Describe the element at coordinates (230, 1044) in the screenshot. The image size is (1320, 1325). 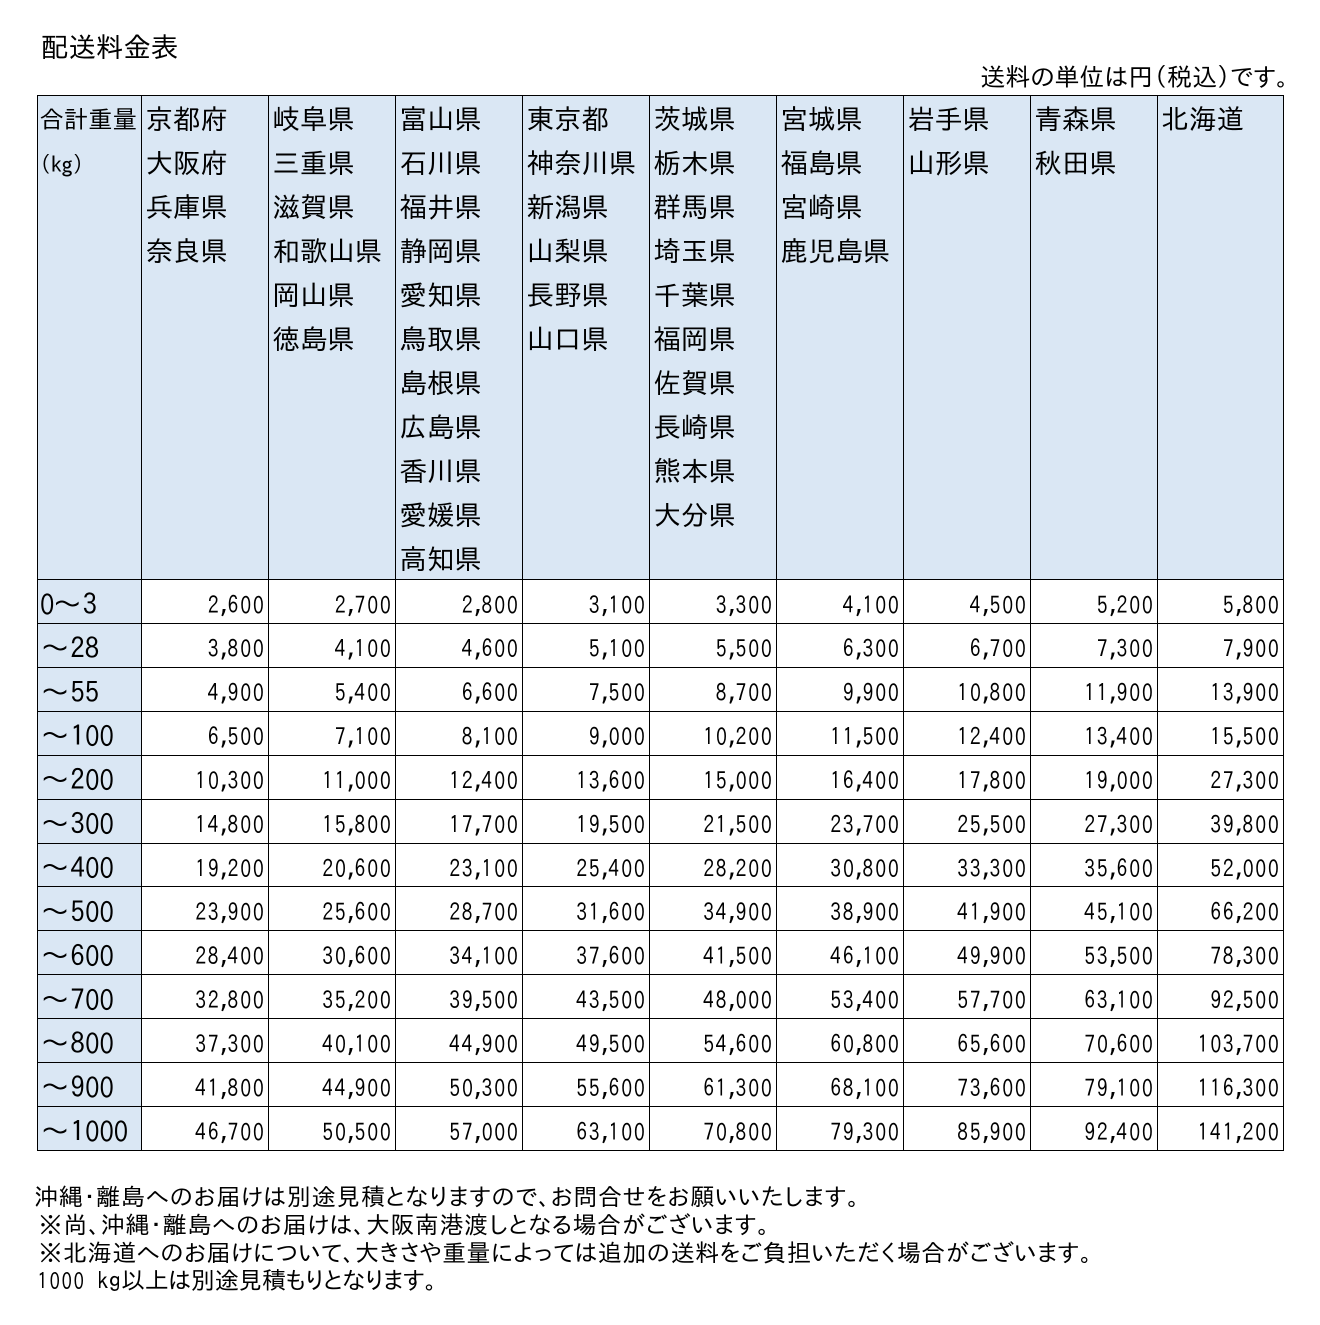
I see `svg-text: 37,300` at that location.